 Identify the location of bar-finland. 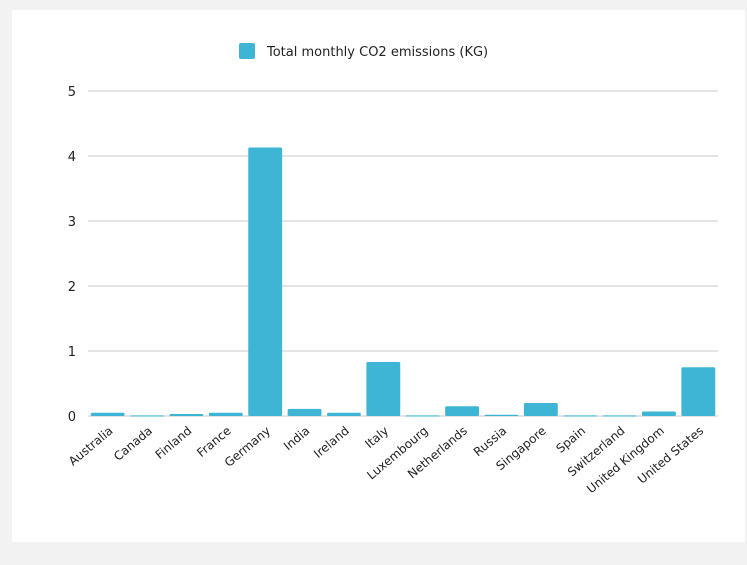
(186, 415).